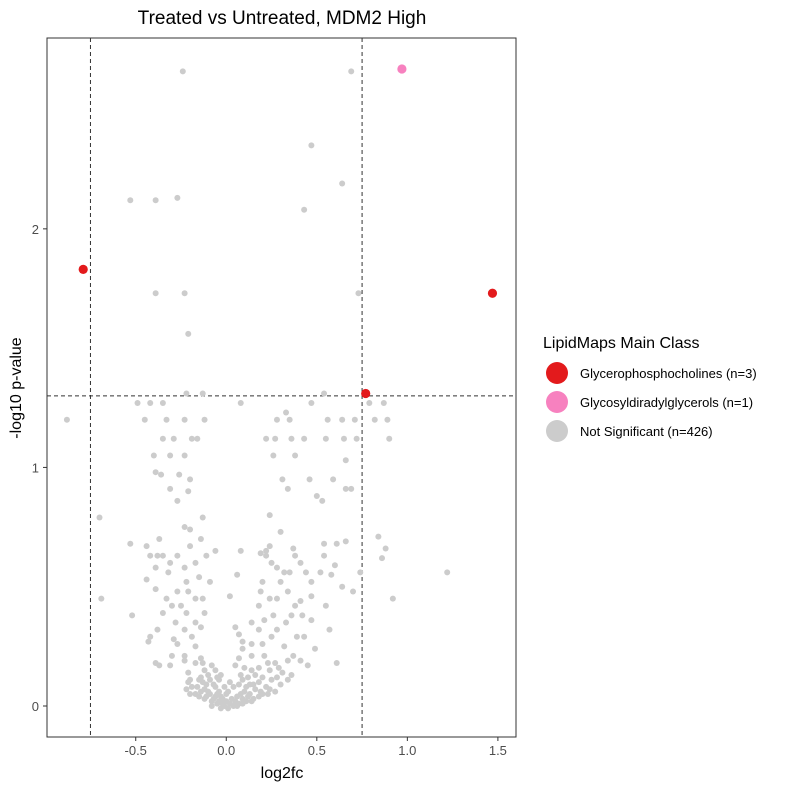 The image size is (792, 797). I want to click on legend-label-1: Glycosyldiradylglycerols (n=1), so click(666, 402).